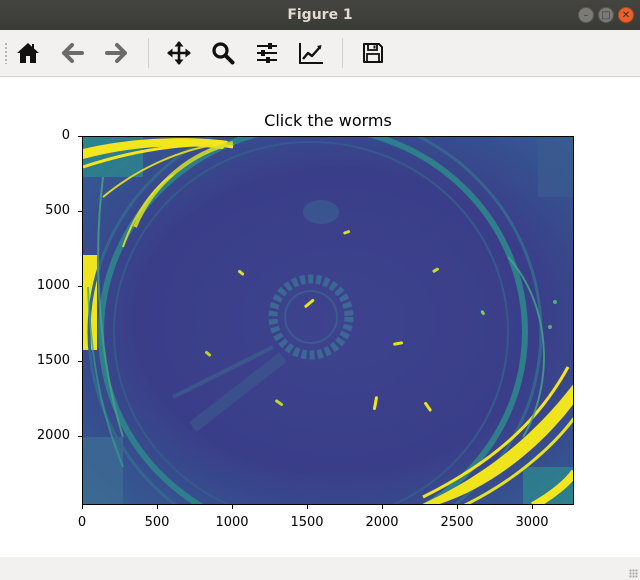 Image resolution: width=640 pixels, height=580 pixels. I want to click on forward-button, so click(116, 53).